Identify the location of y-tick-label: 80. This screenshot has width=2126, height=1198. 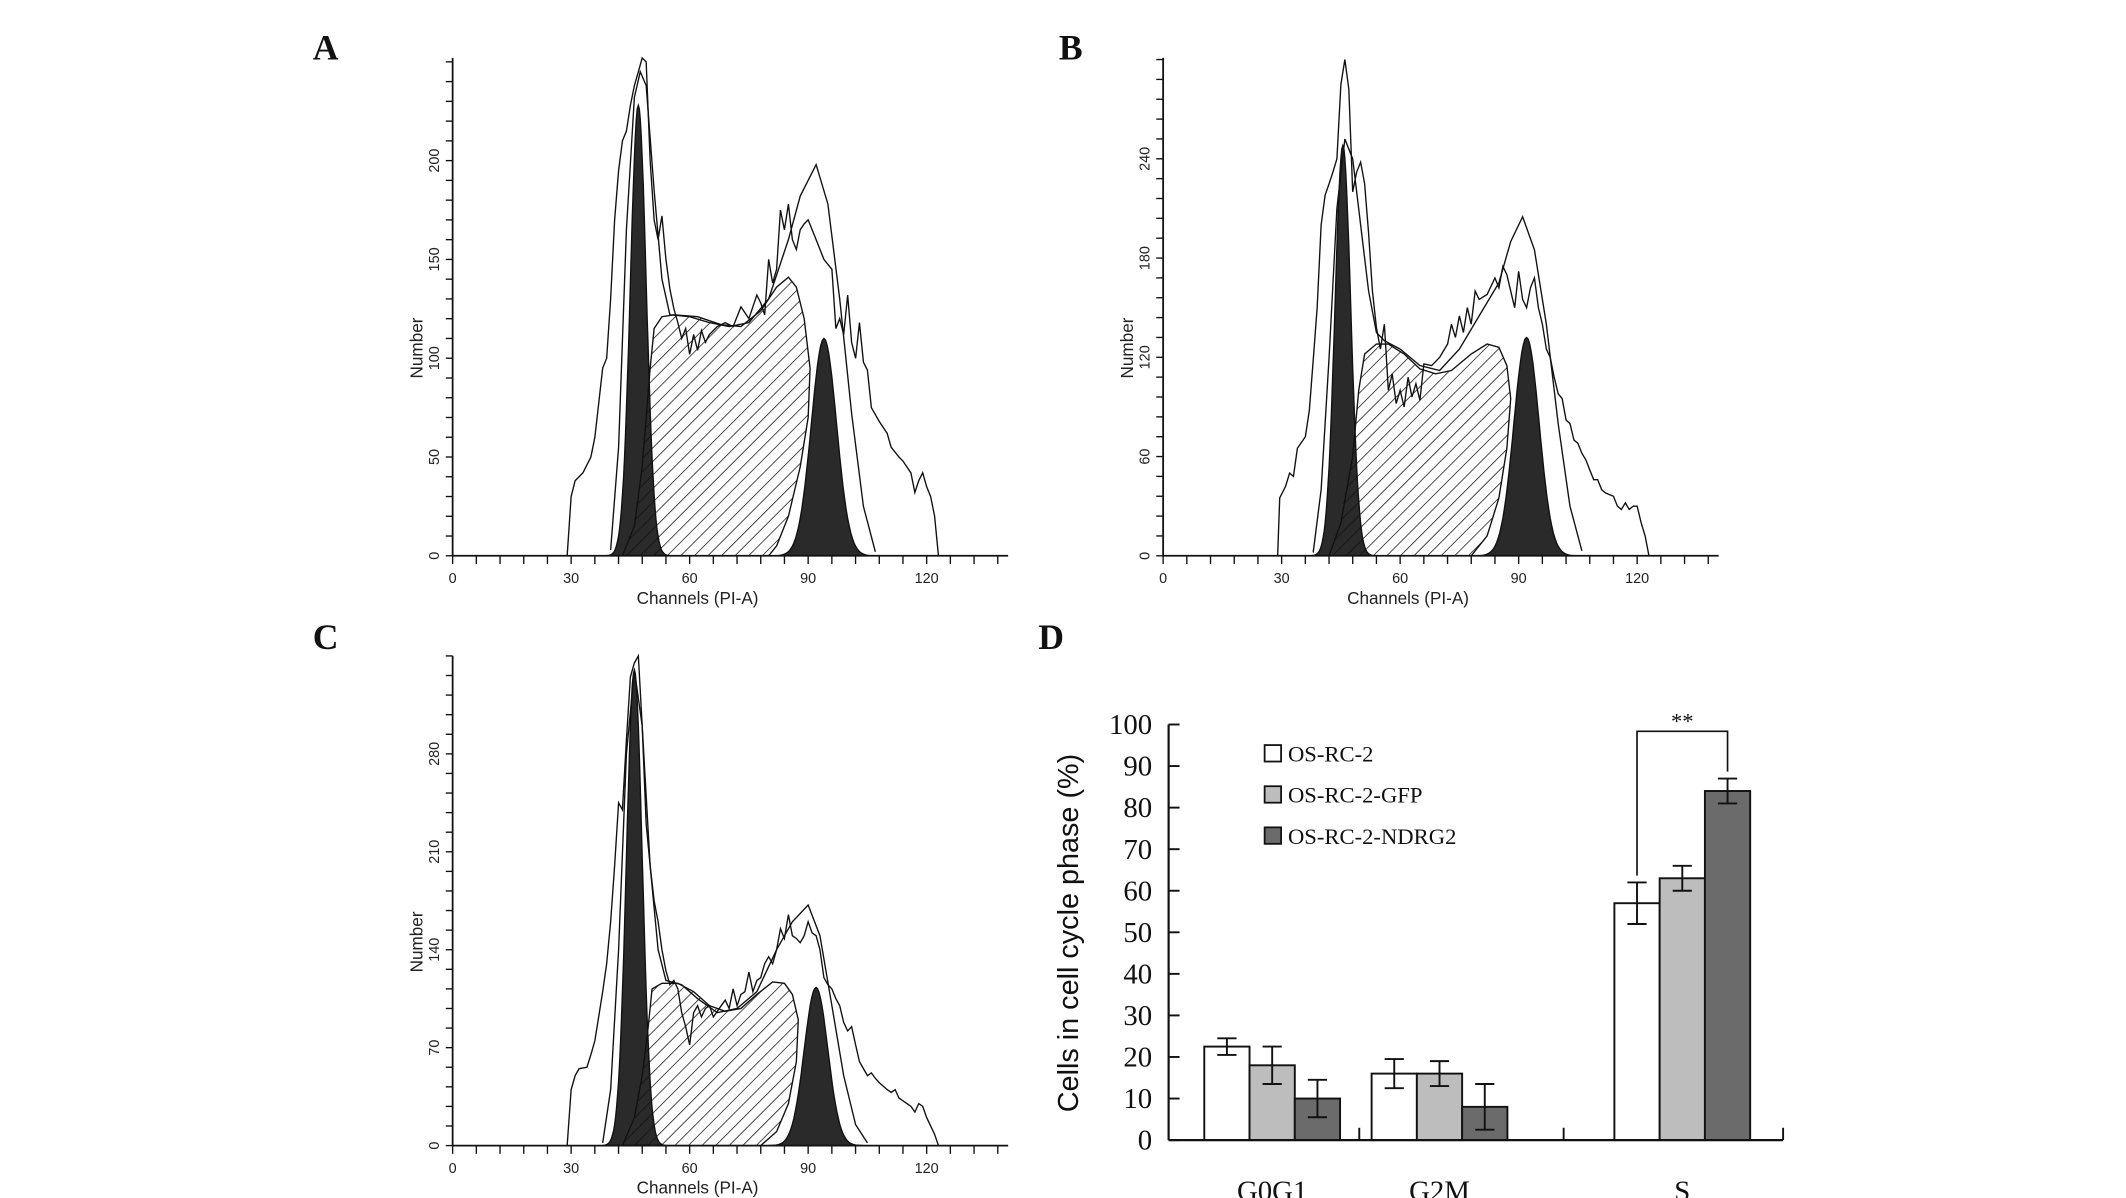
(1137, 808).